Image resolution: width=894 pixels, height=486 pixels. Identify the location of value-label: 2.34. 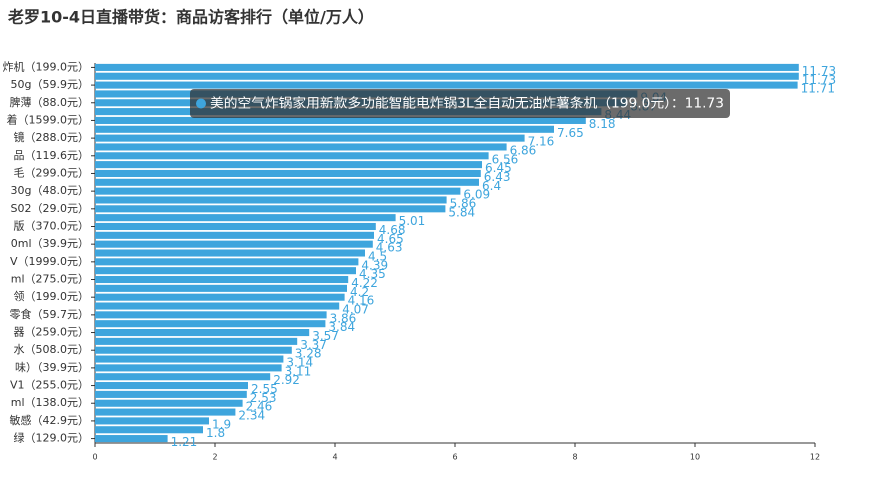
(251, 416).